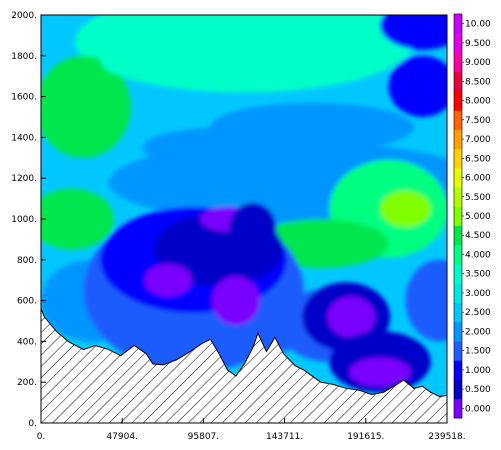  What do you see at coordinates (478, 313) in the screenshot?
I see `colorbar-label: 2.500` at bounding box center [478, 313].